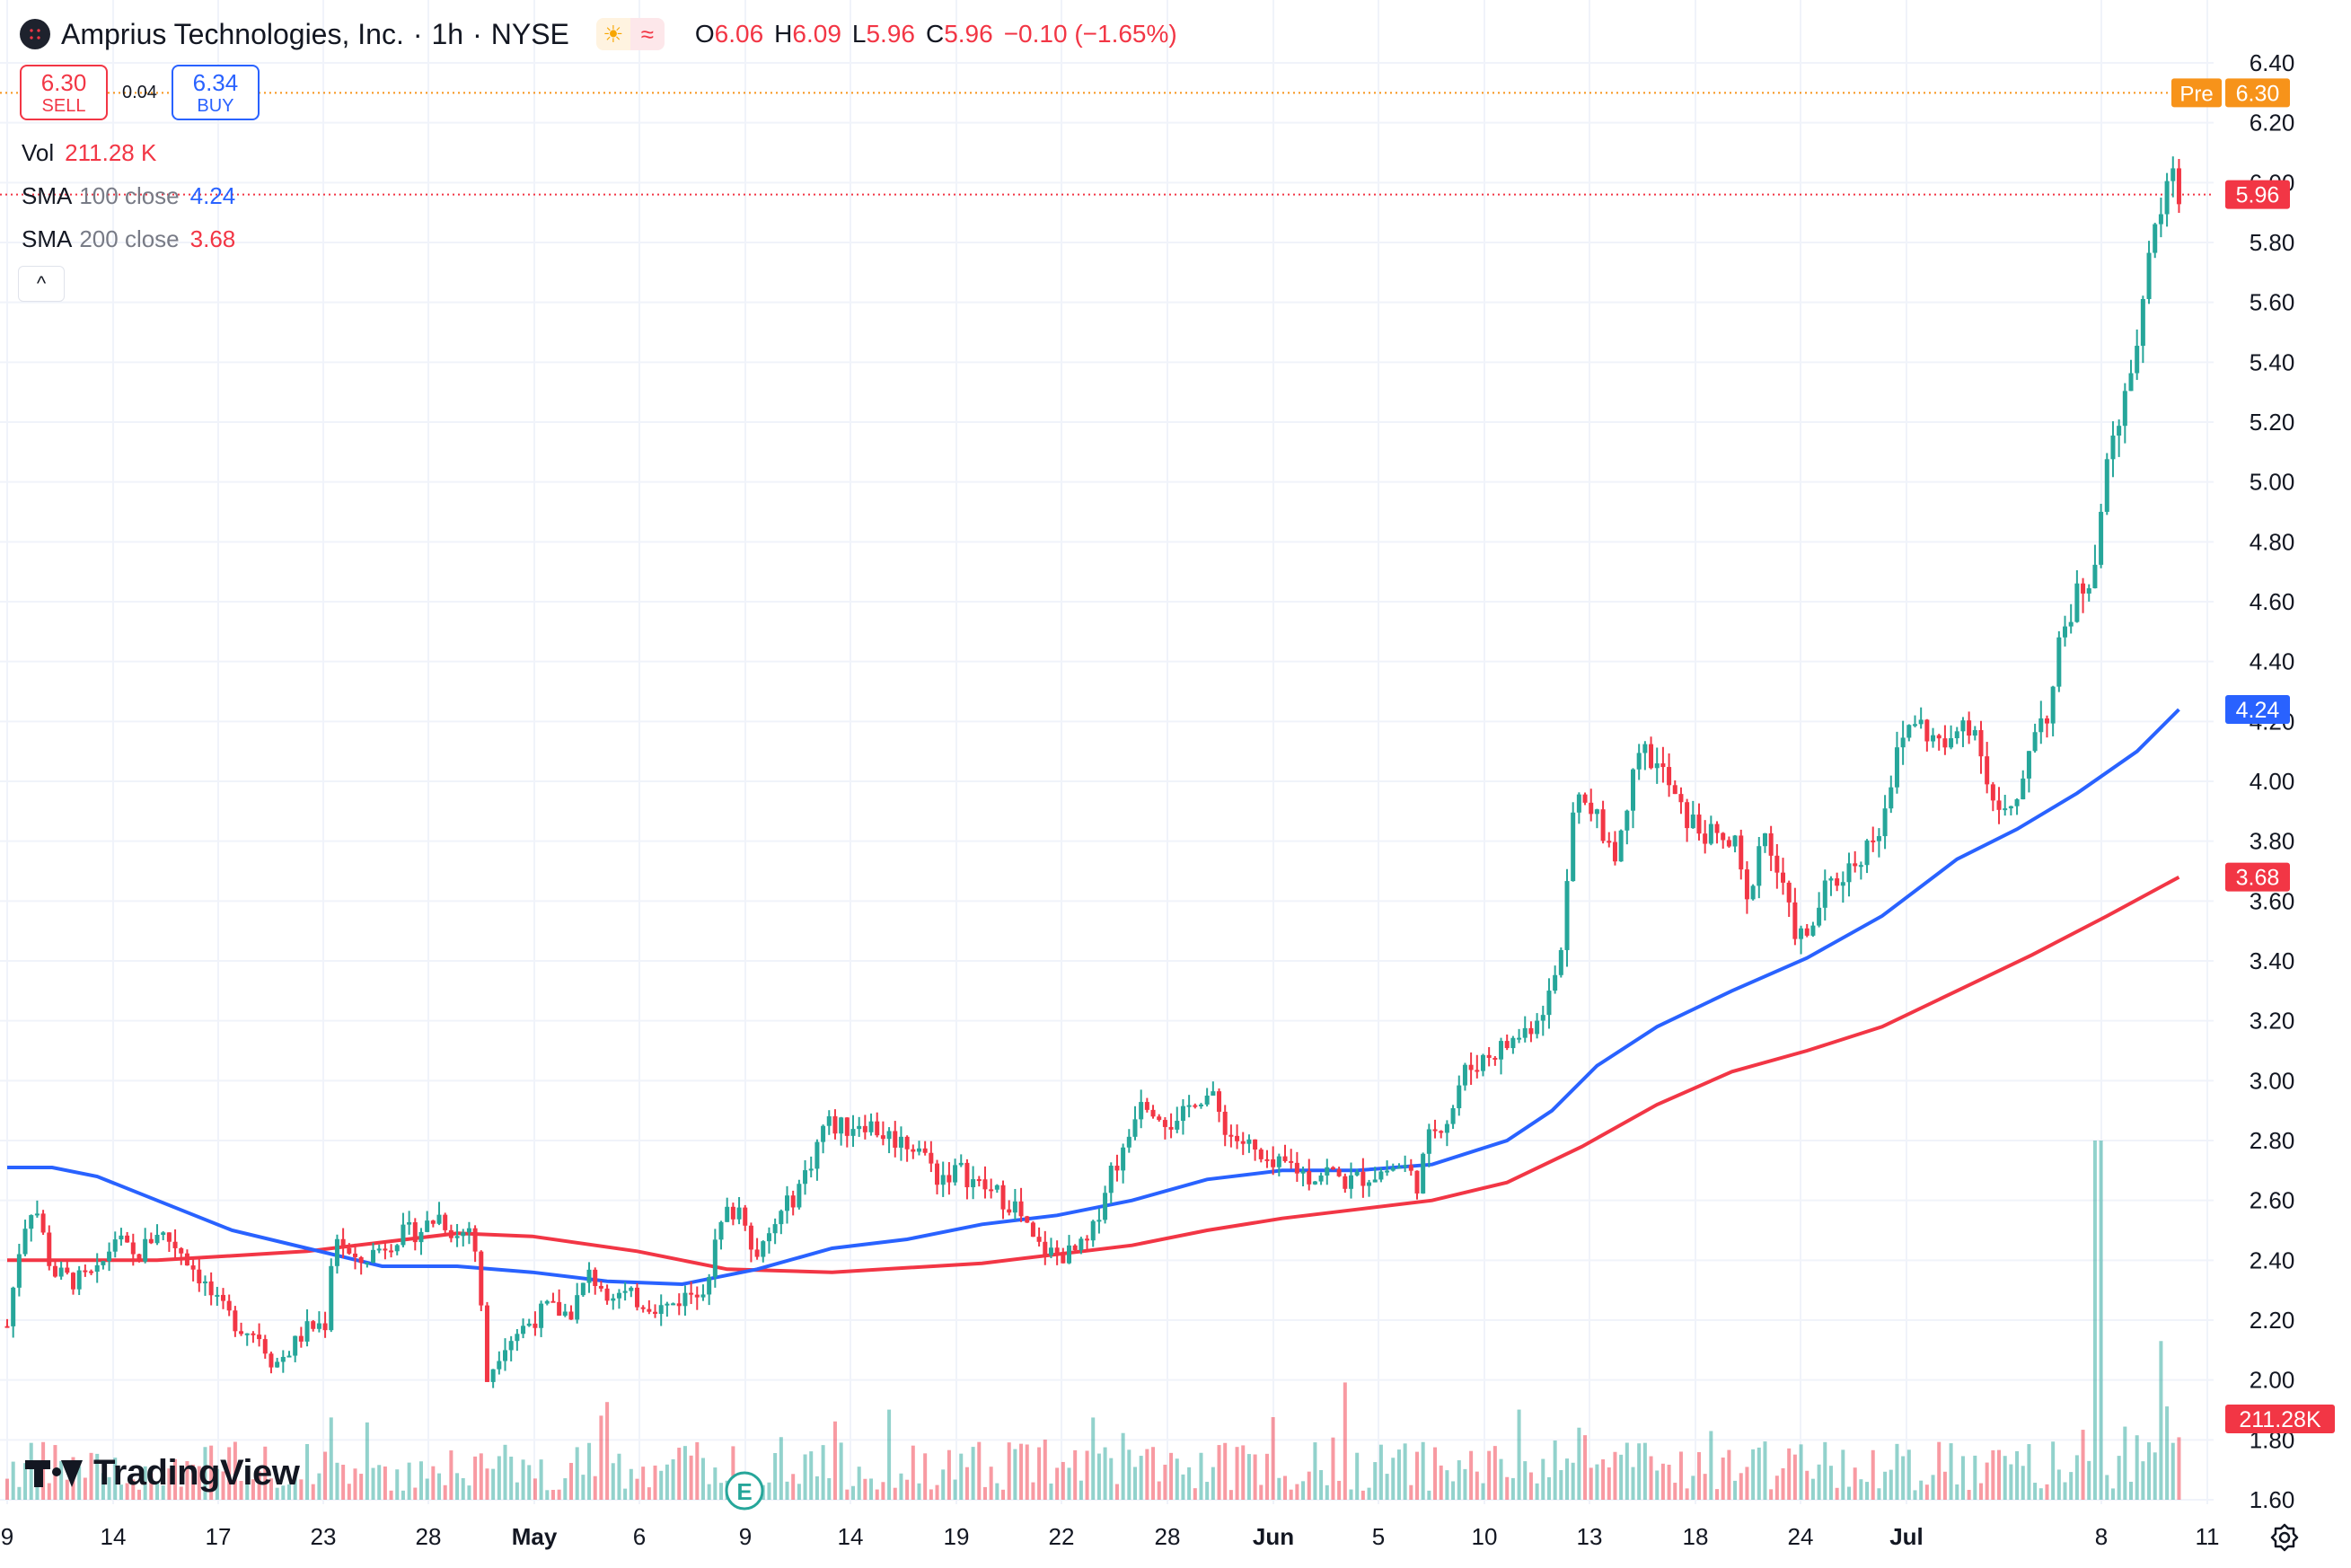  I want to click on price-tick-label: 5.20, so click(2272, 422).